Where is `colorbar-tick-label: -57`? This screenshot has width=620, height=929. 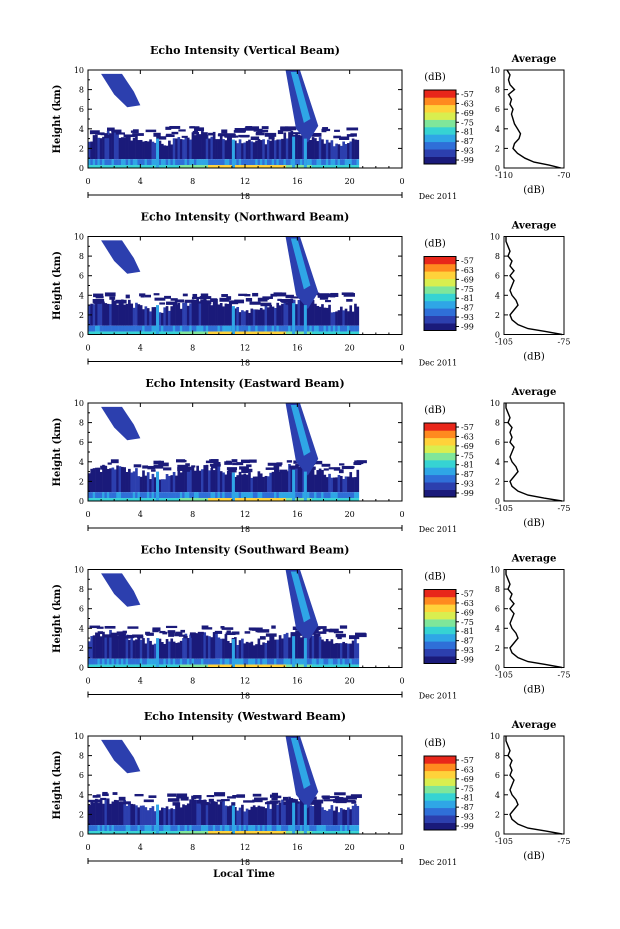 colorbar-tick-label: -57 is located at coordinates (467, 594).